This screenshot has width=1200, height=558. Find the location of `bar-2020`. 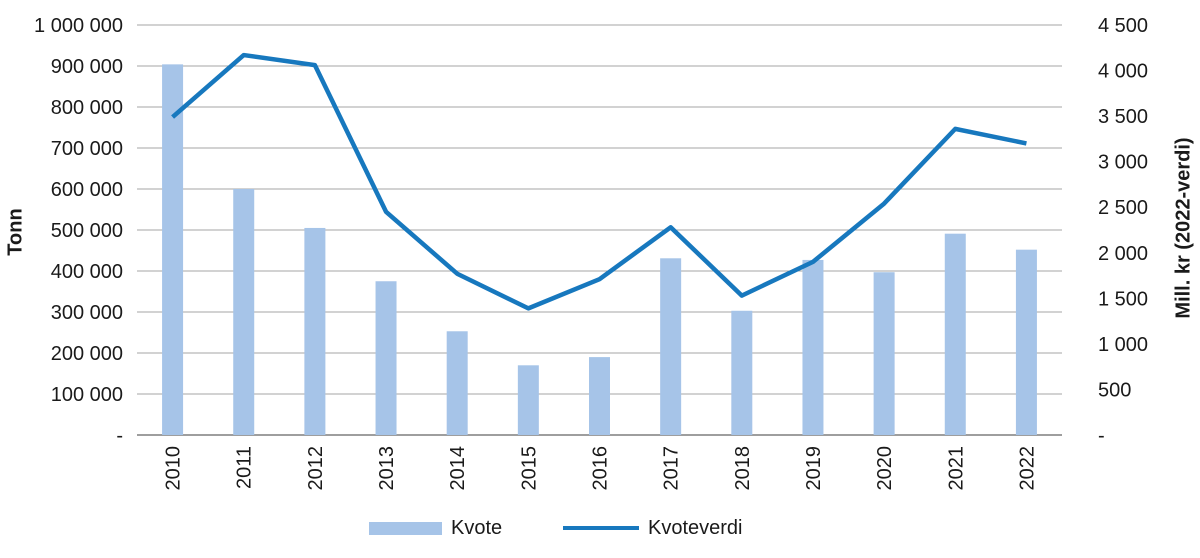

bar-2020 is located at coordinates (884, 353).